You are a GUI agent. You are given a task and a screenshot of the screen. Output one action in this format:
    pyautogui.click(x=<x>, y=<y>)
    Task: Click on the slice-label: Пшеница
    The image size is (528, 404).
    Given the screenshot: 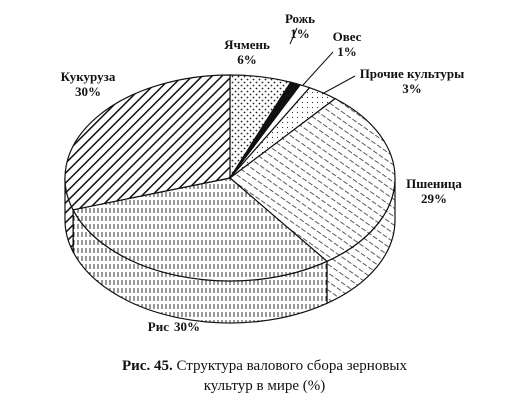 What is the action you would take?
    pyautogui.click(x=434, y=183)
    